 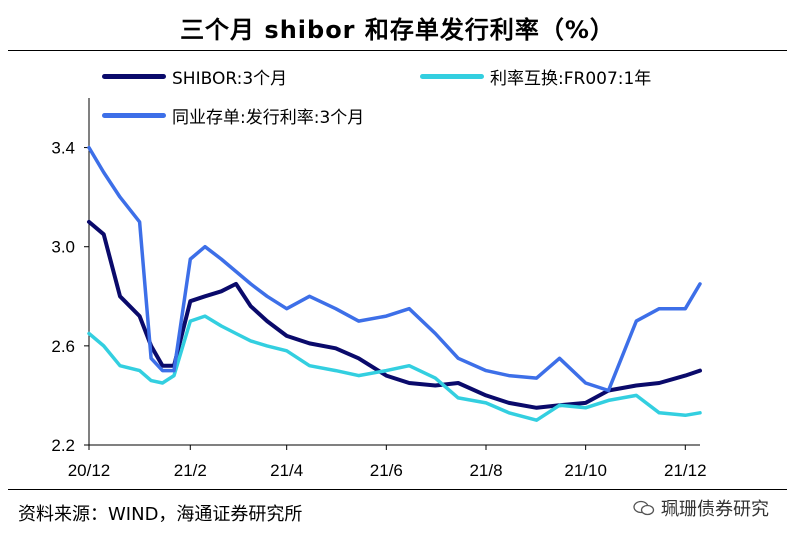 I want to click on source-note: 资料来源：WIND，海通证券研究所, so click(x=160, y=514).